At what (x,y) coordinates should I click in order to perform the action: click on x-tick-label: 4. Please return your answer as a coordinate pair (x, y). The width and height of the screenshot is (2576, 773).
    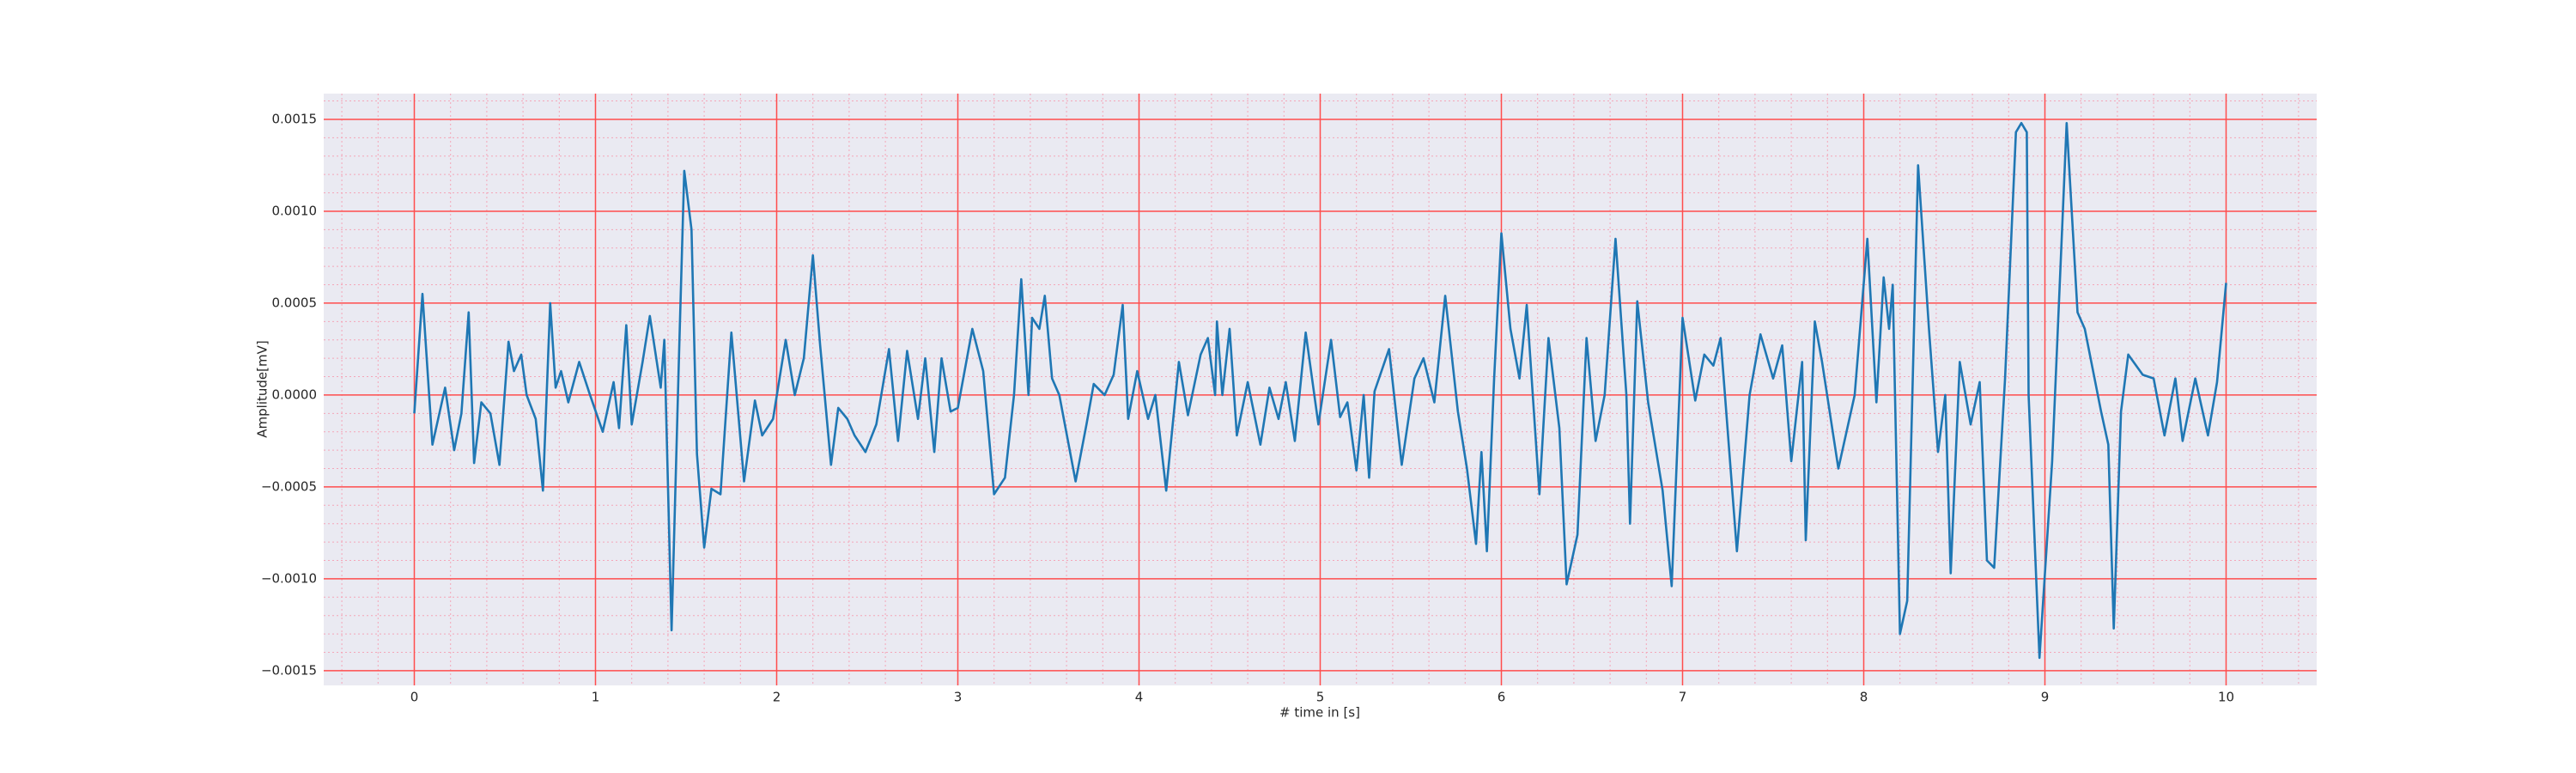
    Looking at the image, I should click on (1140, 697).